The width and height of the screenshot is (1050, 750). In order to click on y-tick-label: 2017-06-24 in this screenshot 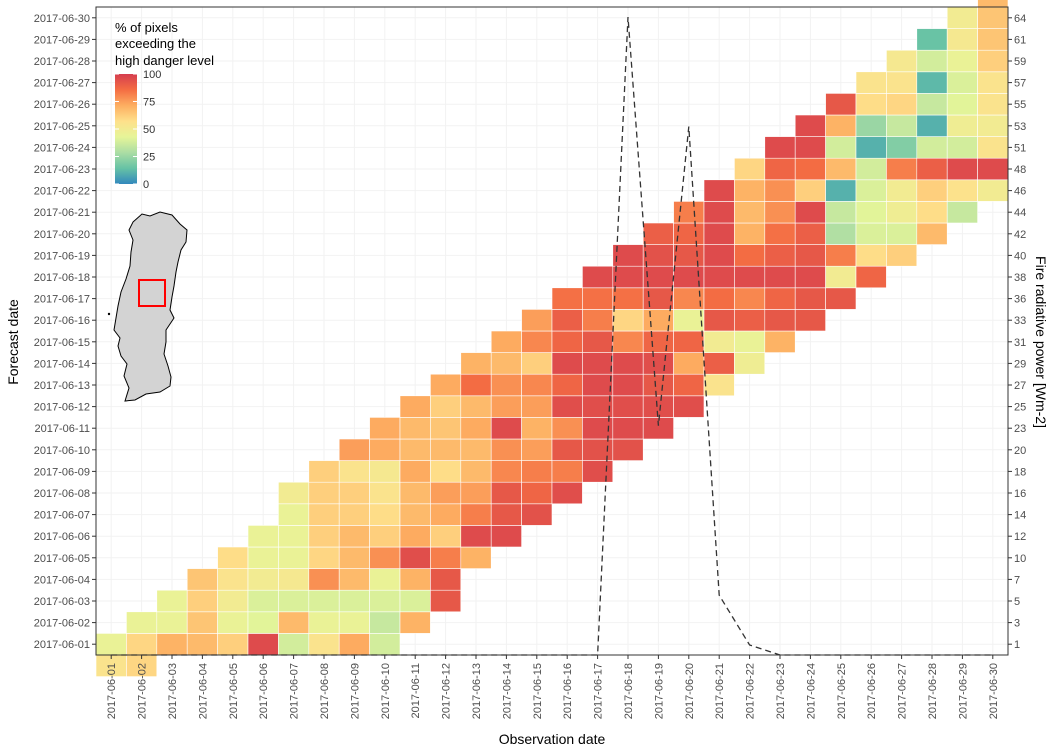, I will do `click(62, 148)`.